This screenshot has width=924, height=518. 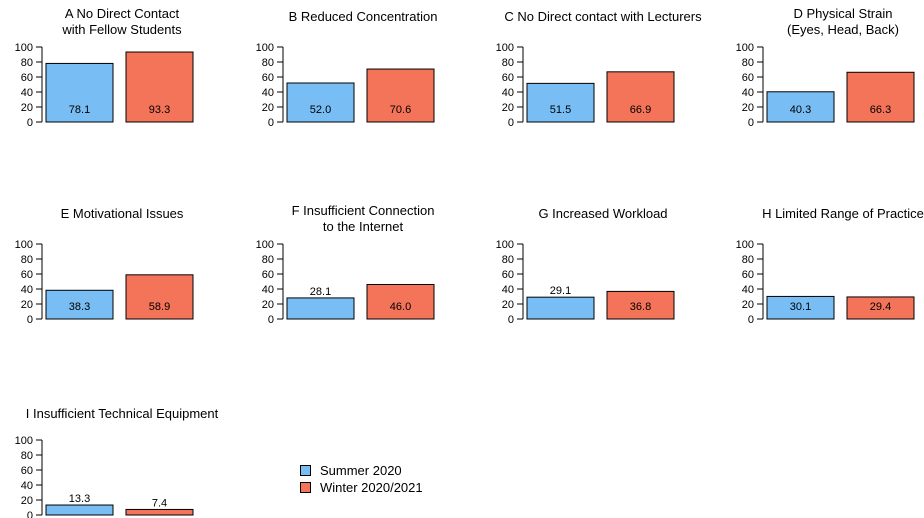 What do you see at coordinates (24, 441) in the screenshot?
I see `y-tick-label-i-100: 100` at bounding box center [24, 441].